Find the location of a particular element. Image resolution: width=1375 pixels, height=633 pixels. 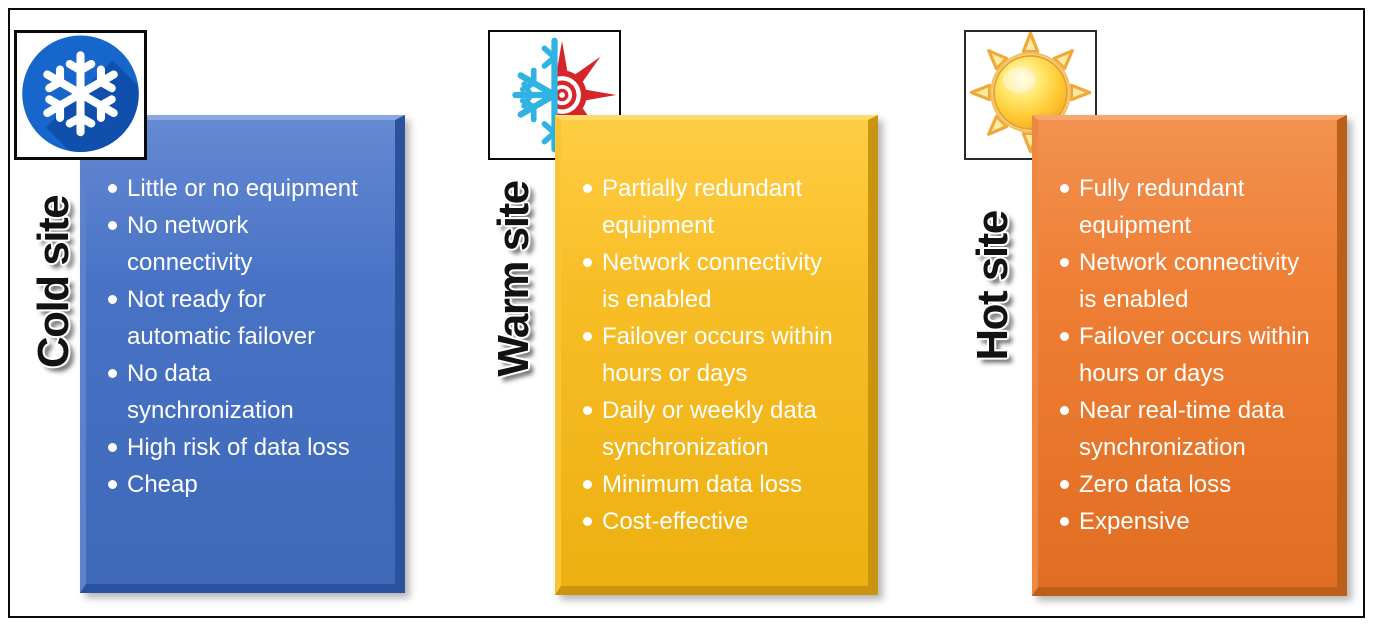

bullet-item: No network connectivity is located at coordinates (247, 244).